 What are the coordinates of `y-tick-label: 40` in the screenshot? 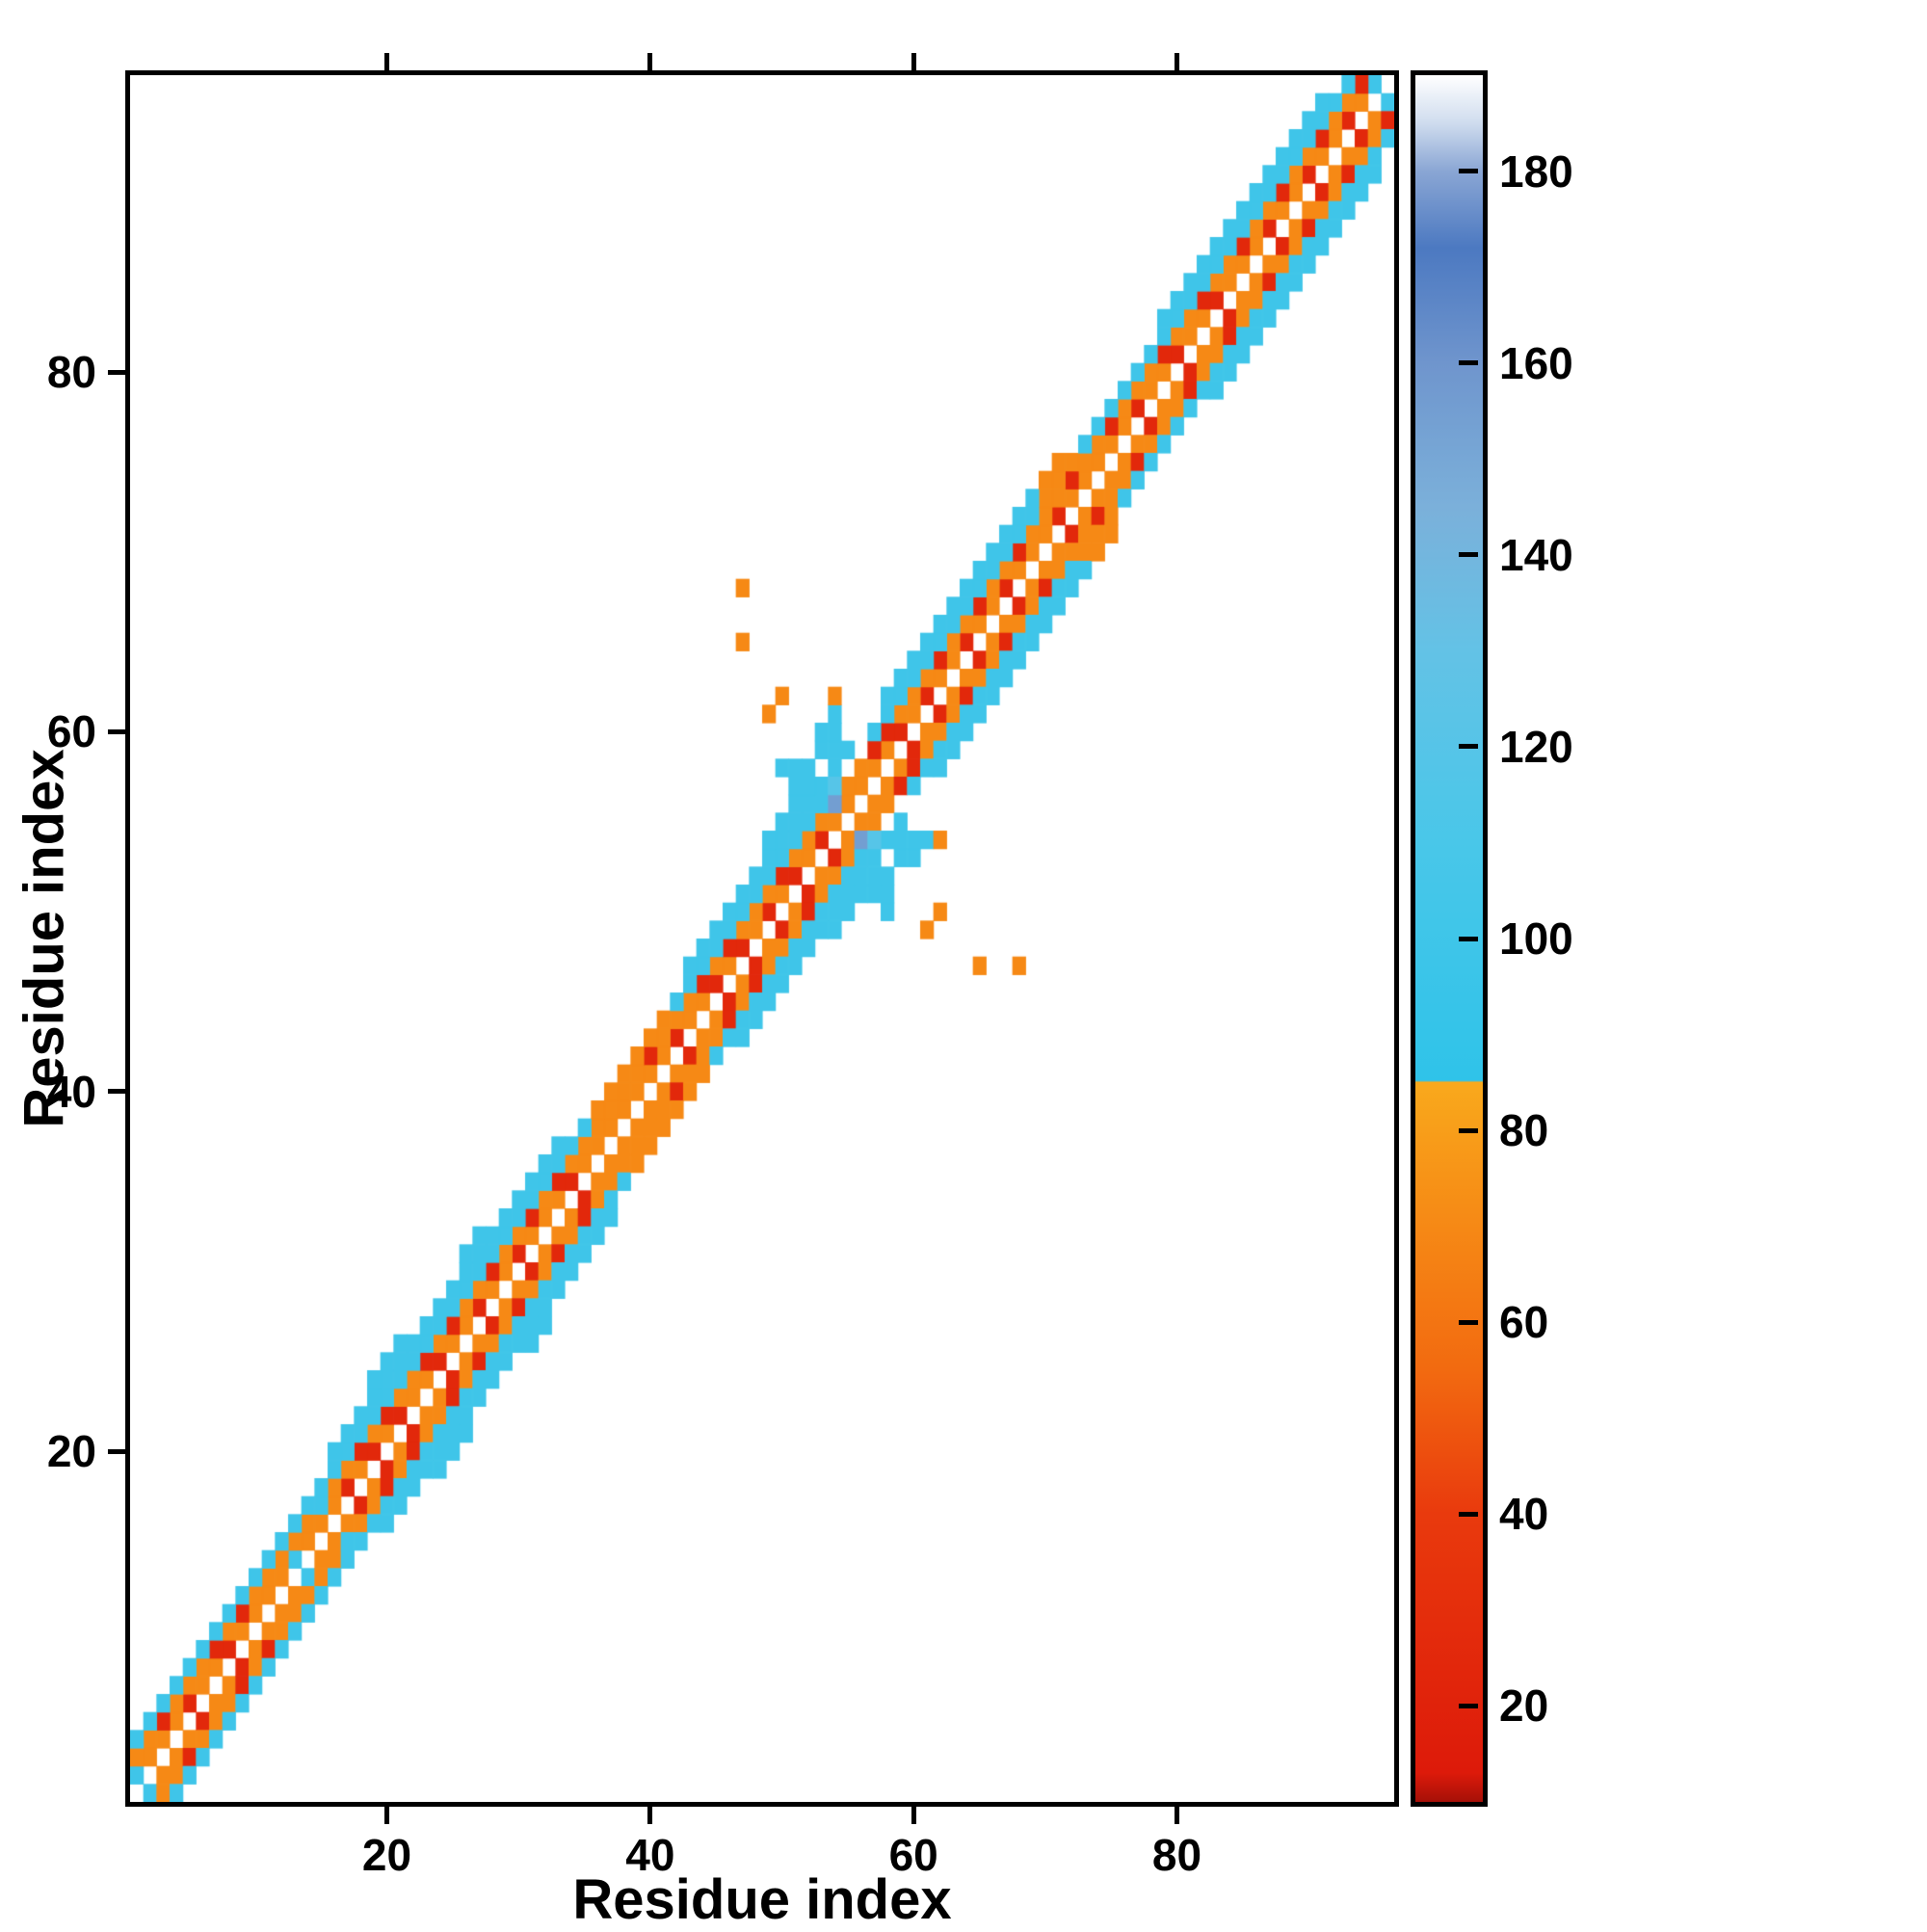 It's located at (71, 1091).